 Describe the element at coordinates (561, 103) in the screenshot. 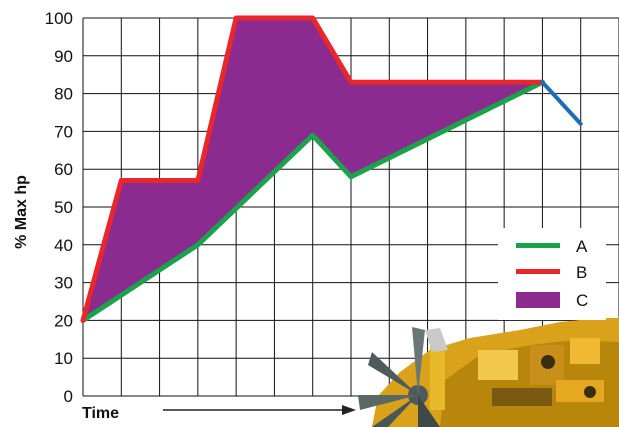

I see `extension-line` at that location.